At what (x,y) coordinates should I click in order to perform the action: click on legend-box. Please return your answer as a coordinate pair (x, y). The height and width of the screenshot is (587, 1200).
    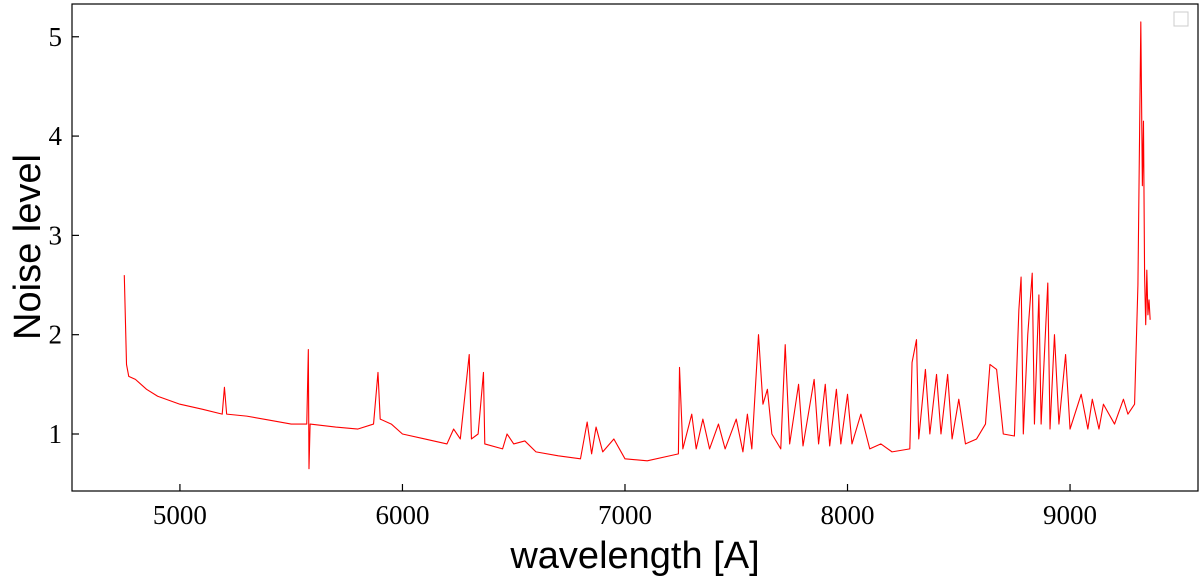
    Looking at the image, I should click on (1181, 19).